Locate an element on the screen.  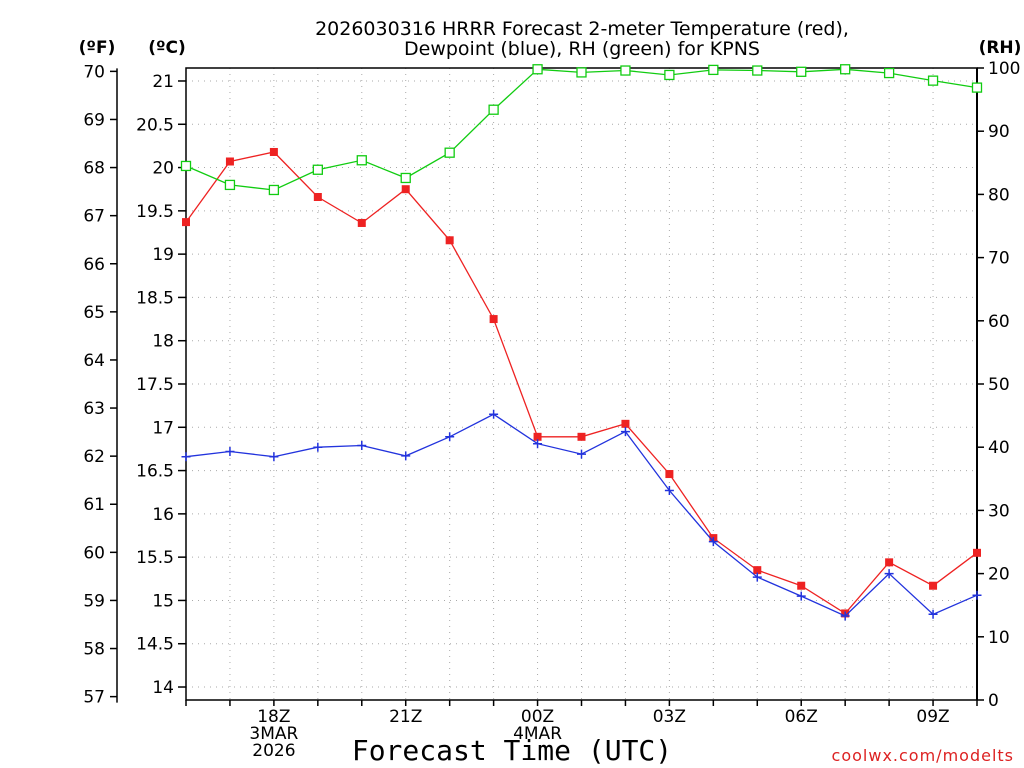
fahrenheit-tick-label: 68 is located at coordinates (94, 169).